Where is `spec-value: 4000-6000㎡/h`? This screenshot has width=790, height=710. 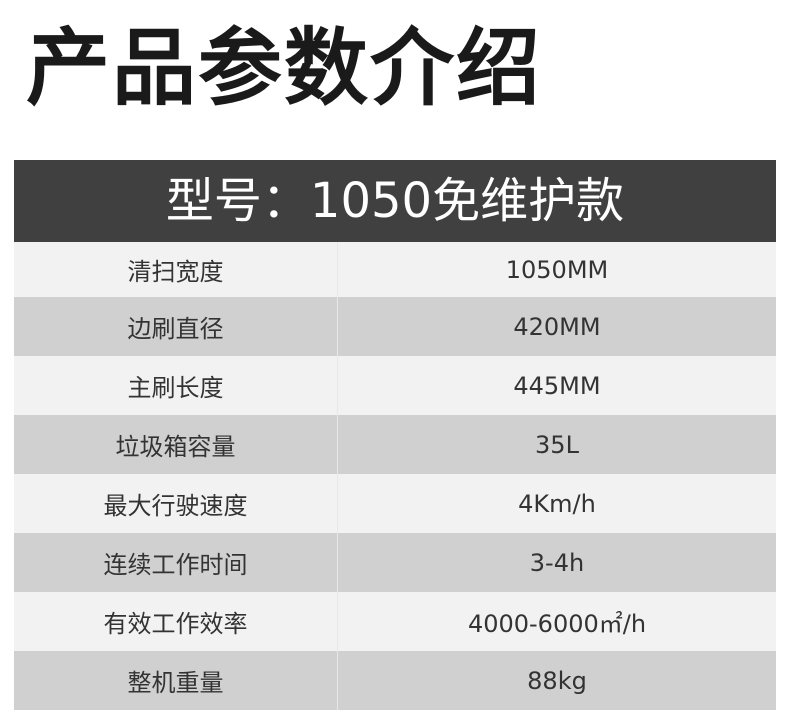
spec-value: 4000-6000㎡/h is located at coordinates (557, 624).